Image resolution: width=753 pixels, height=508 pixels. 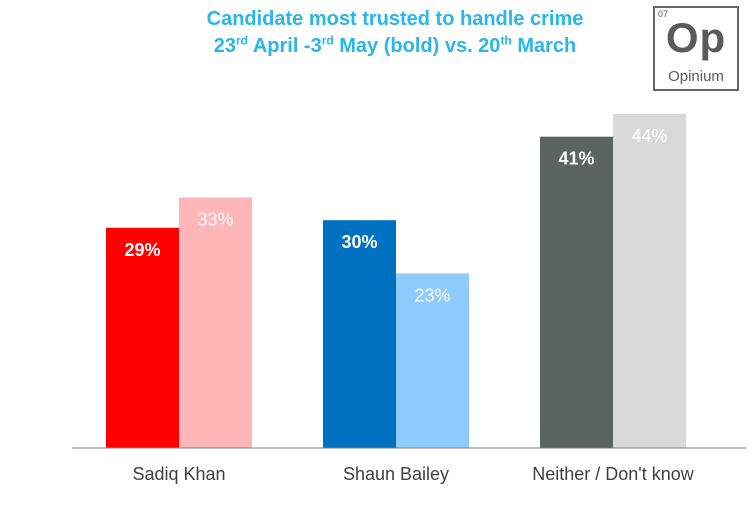 I want to click on category-label: Sadiq Khan, so click(x=178, y=474).